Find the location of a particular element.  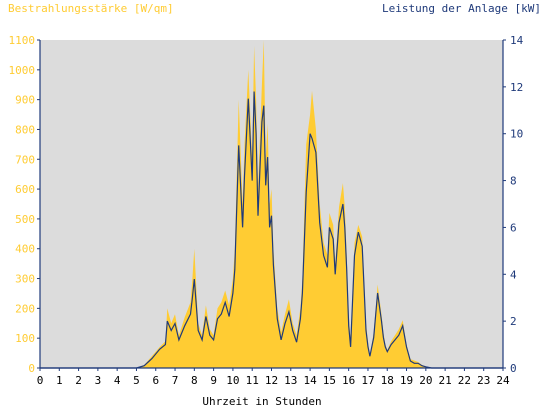

x-axis-title: Uhrzeit in Stunden is located at coordinates (261, 401).